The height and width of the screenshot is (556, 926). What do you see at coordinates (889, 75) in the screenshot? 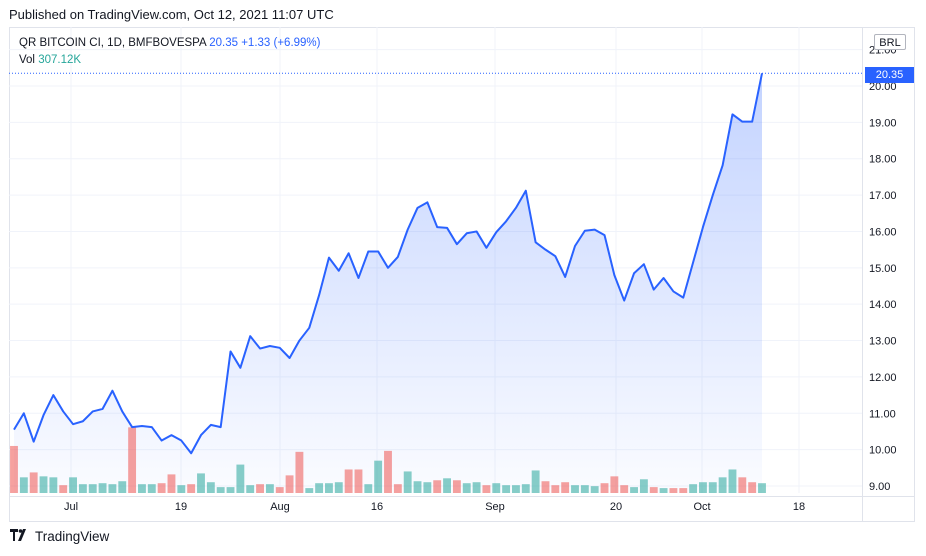
I see `last-price-label: 20.35` at bounding box center [889, 75].